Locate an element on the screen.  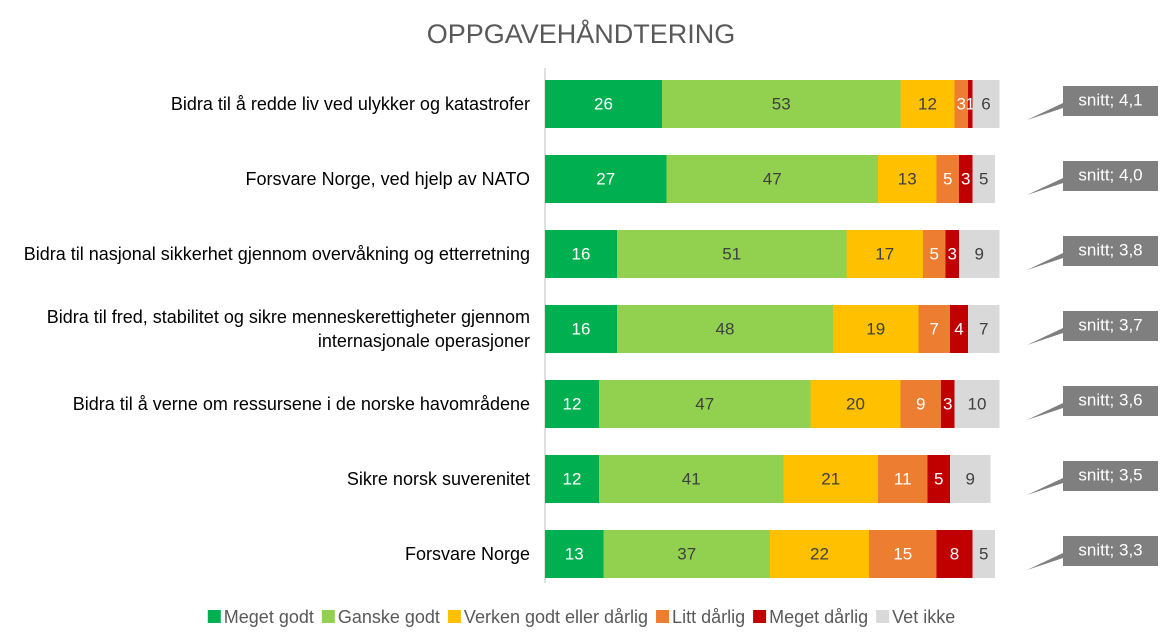
value-label: 37 is located at coordinates (686, 553).